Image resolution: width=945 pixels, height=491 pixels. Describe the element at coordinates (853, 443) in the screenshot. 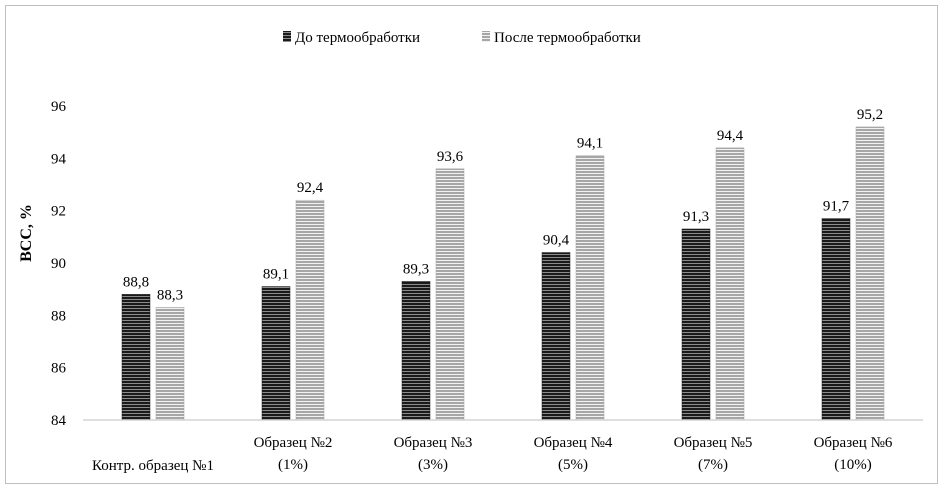

I see `category-label-line: Образец №6` at that location.